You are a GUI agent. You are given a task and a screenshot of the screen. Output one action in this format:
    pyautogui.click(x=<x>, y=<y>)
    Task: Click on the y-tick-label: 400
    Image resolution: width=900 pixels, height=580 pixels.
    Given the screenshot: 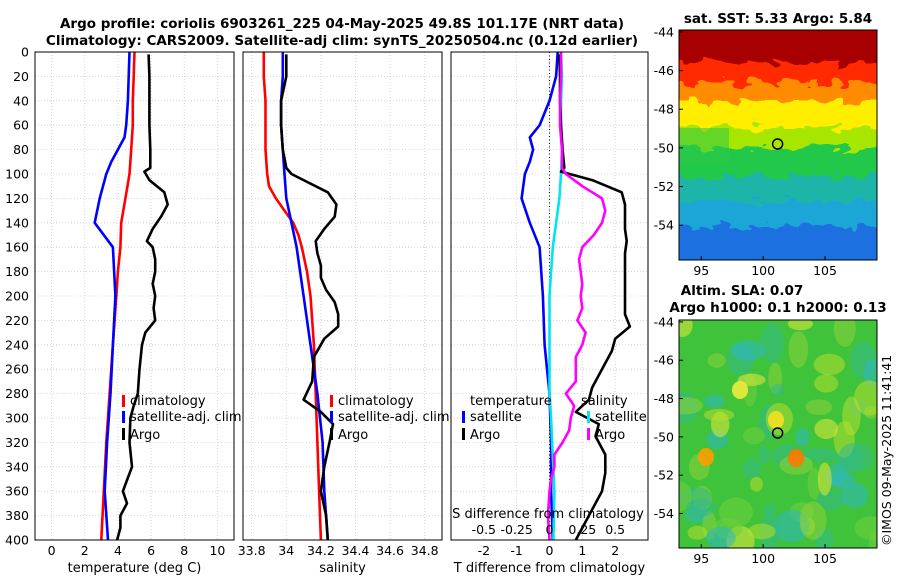 What is the action you would take?
    pyautogui.click(x=17, y=540)
    